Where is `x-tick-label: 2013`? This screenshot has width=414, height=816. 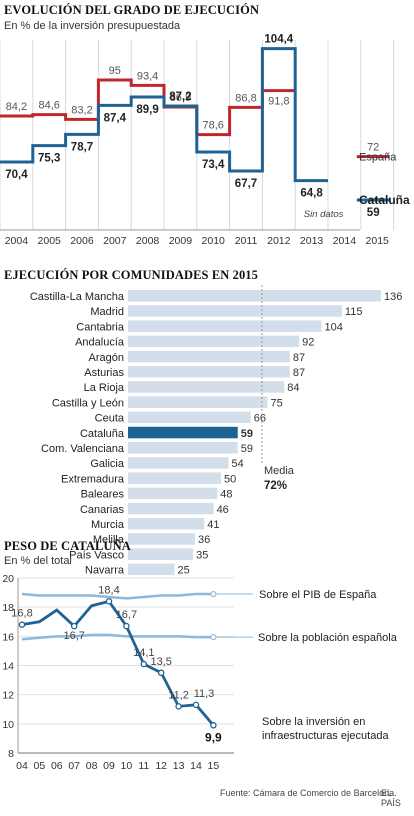
x-tick-label: 2013 is located at coordinates (312, 241).